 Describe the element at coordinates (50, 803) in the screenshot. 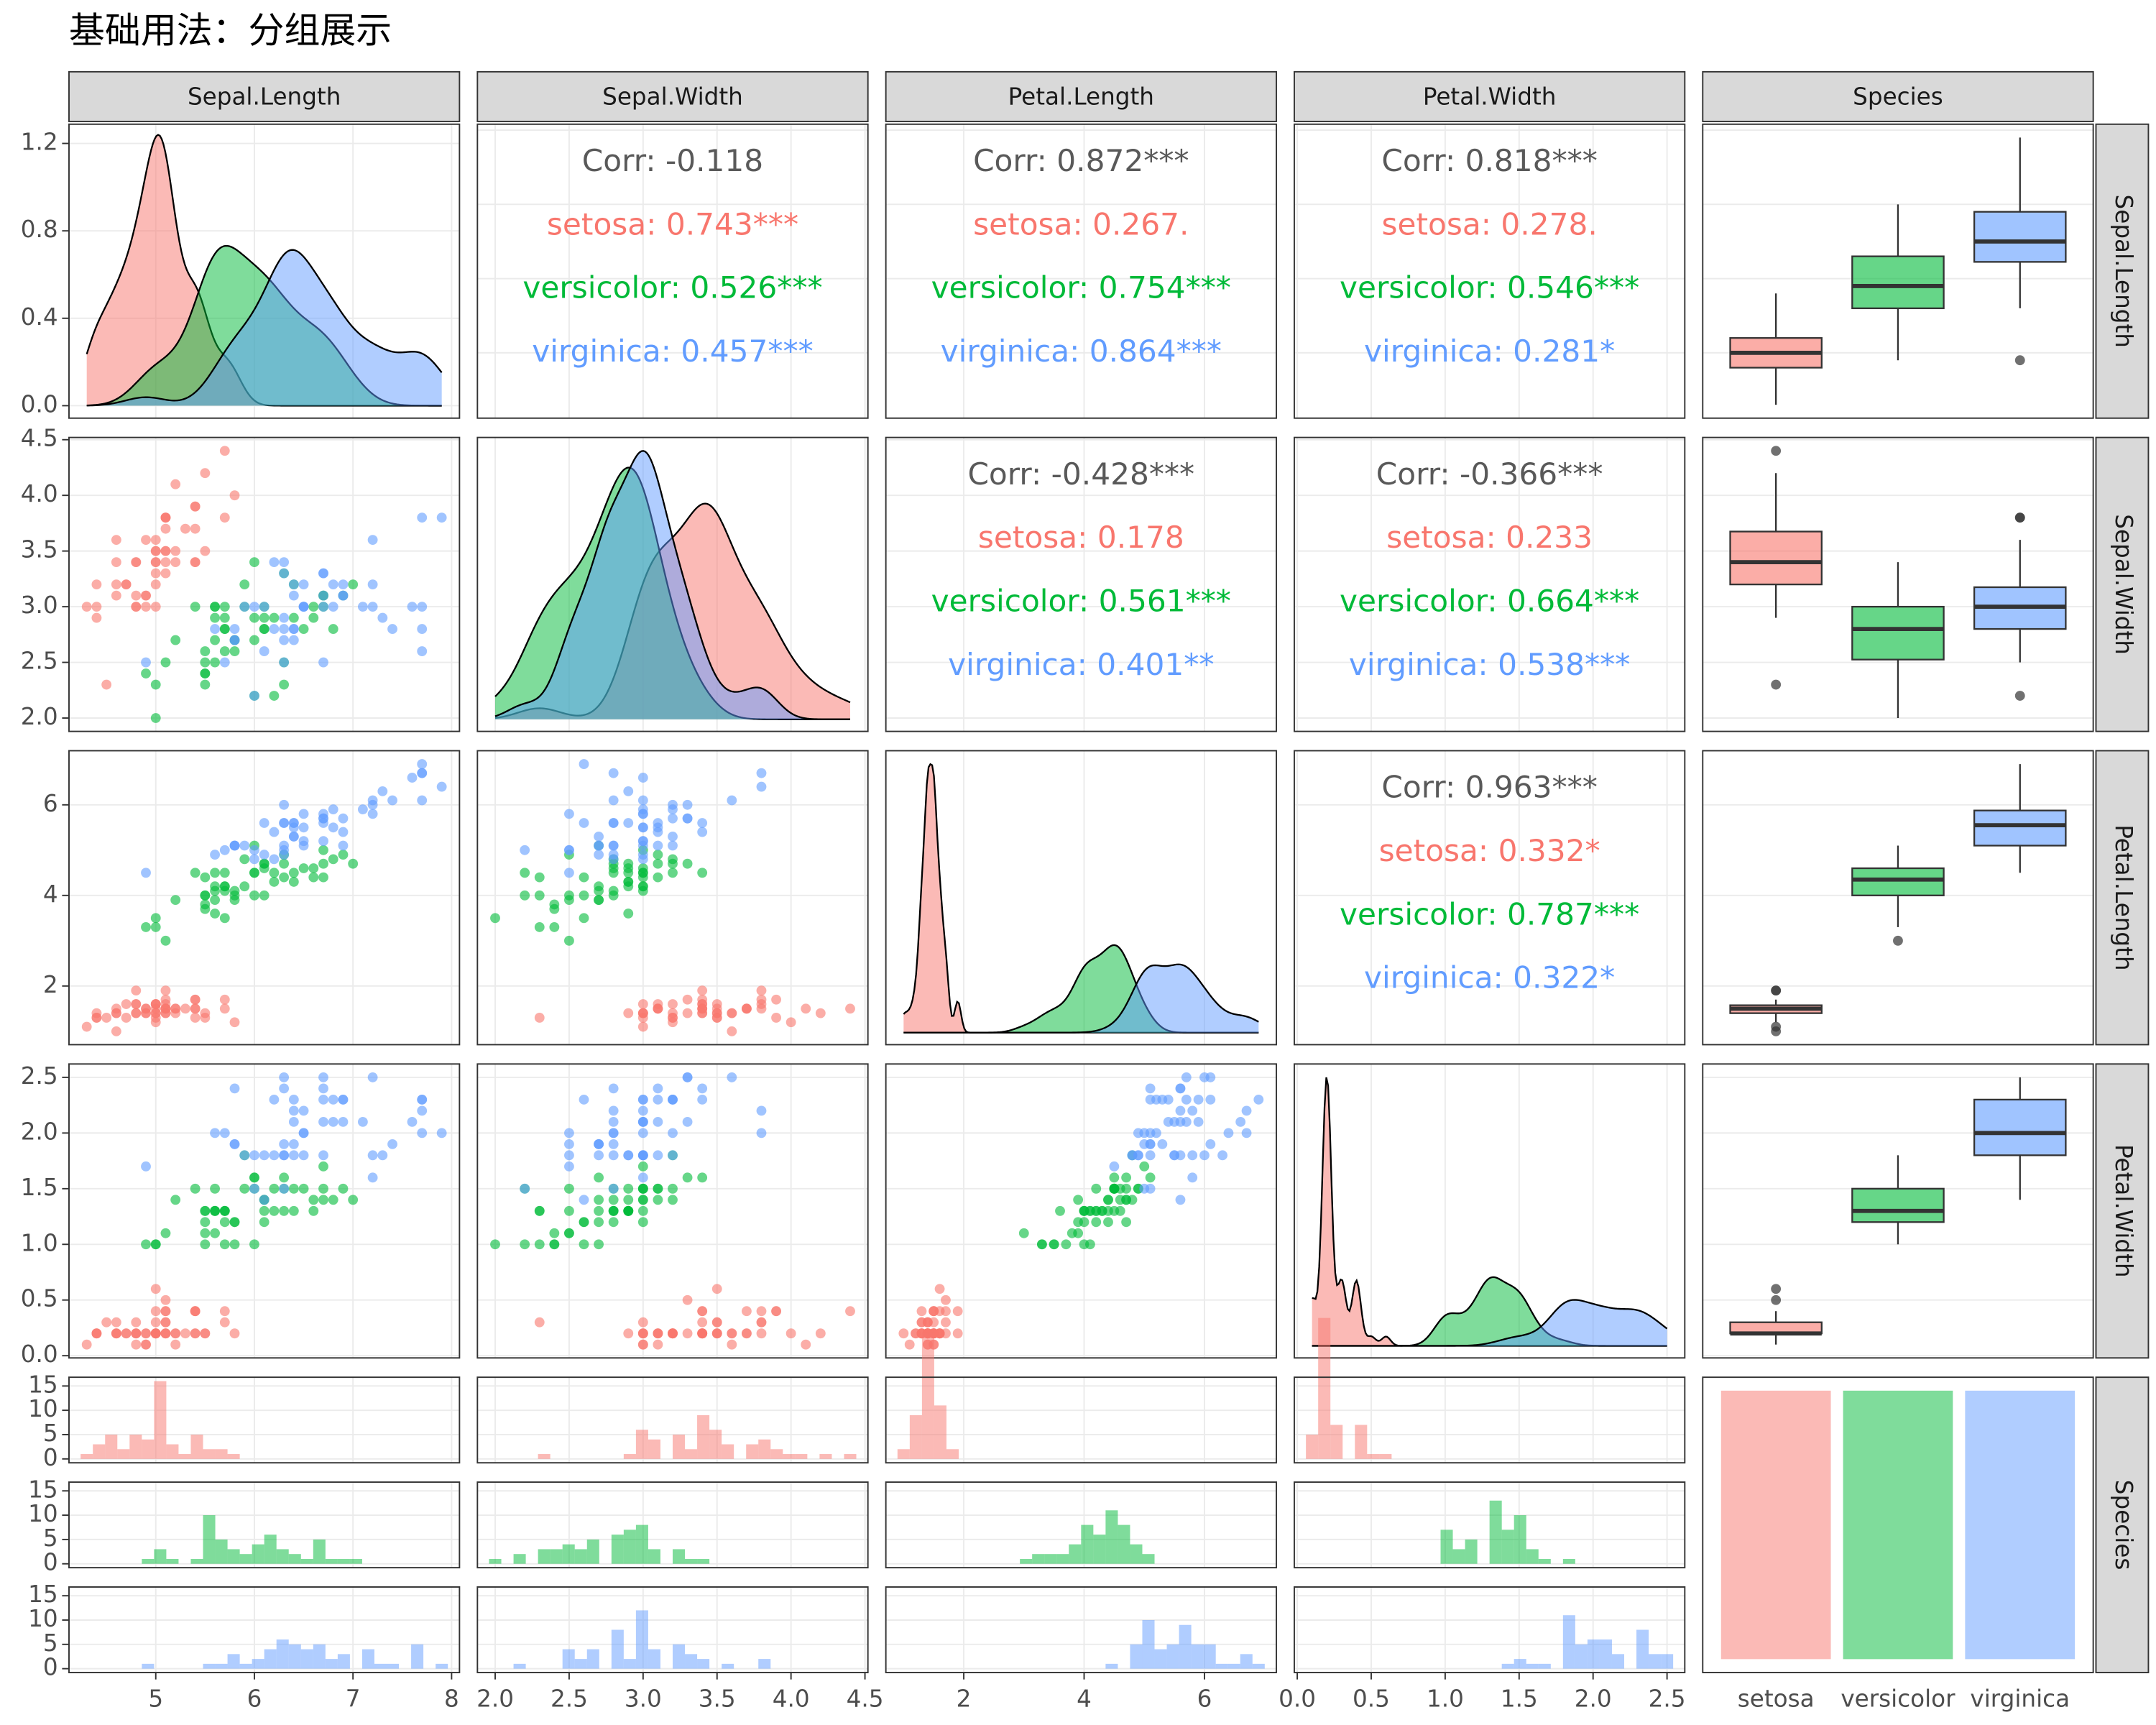

I see `y-tick-label: 6` at that location.